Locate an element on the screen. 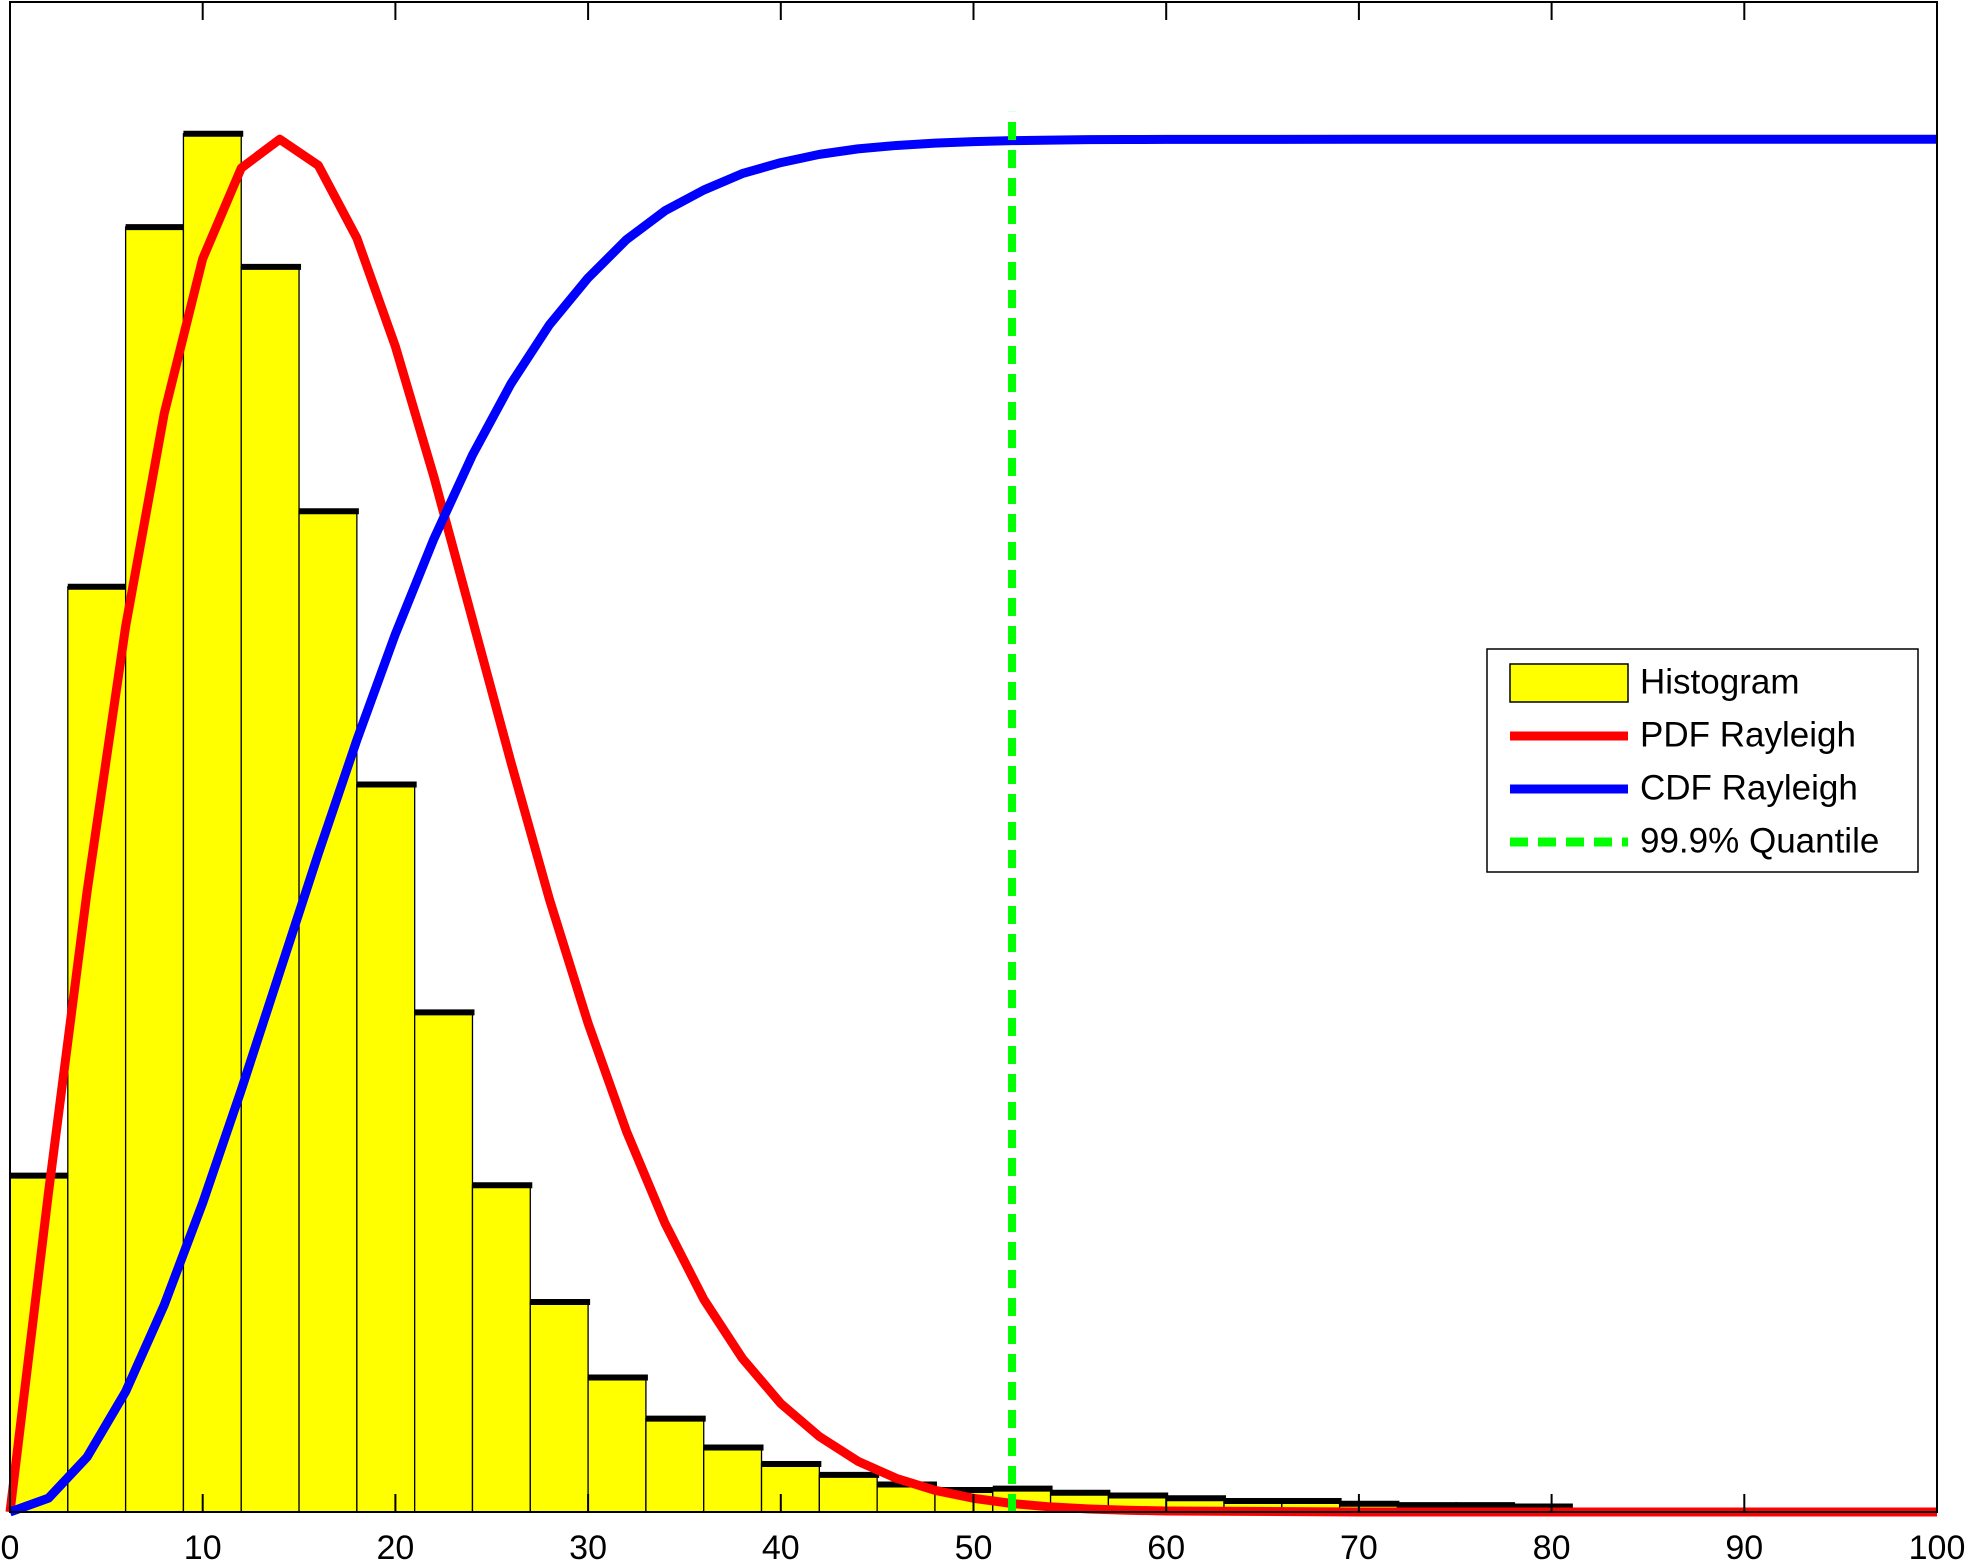 This screenshot has width=1972, height=1566. x-tick-label: 0 is located at coordinates (10, 1547).